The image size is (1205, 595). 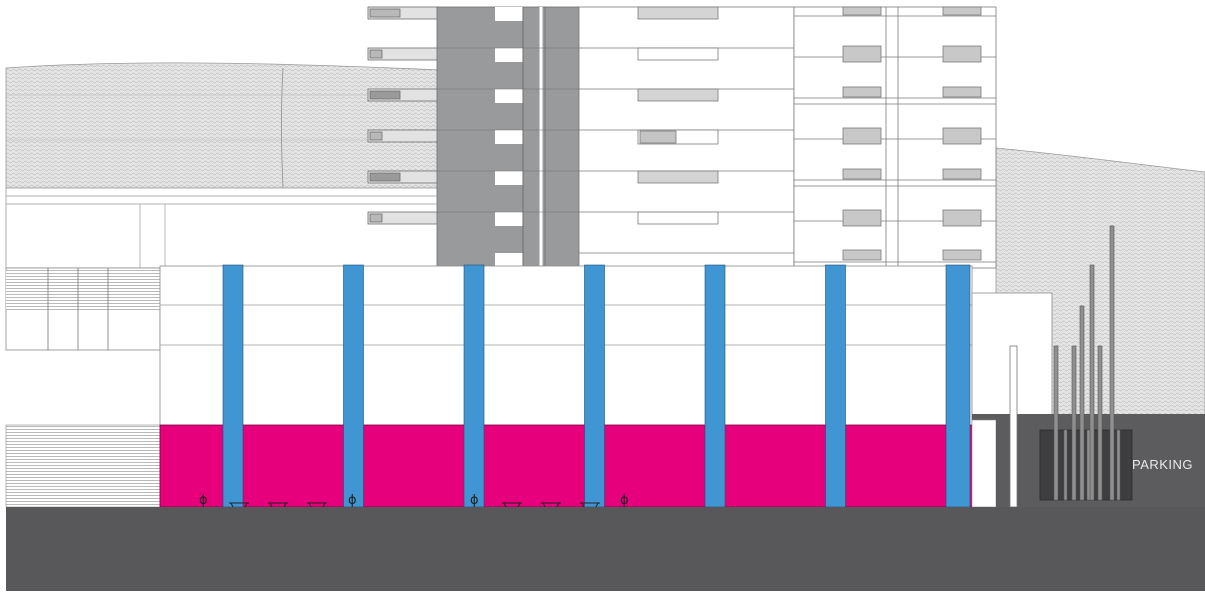 I want to click on parking-sign-text: PARKING, so click(x=1163, y=464).